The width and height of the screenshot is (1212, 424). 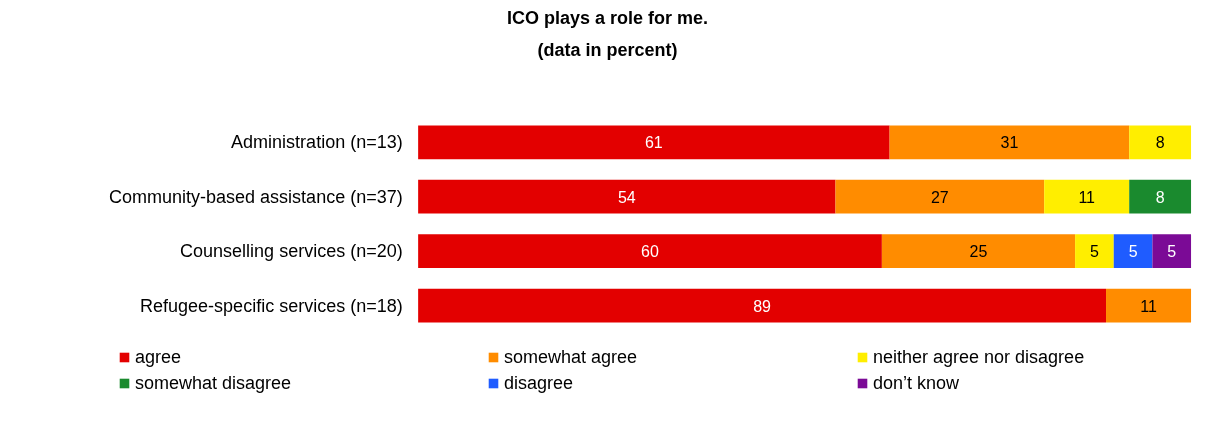 I want to click on y-tick-label: Community-based assistance (n=37), so click(x=256, y=196).